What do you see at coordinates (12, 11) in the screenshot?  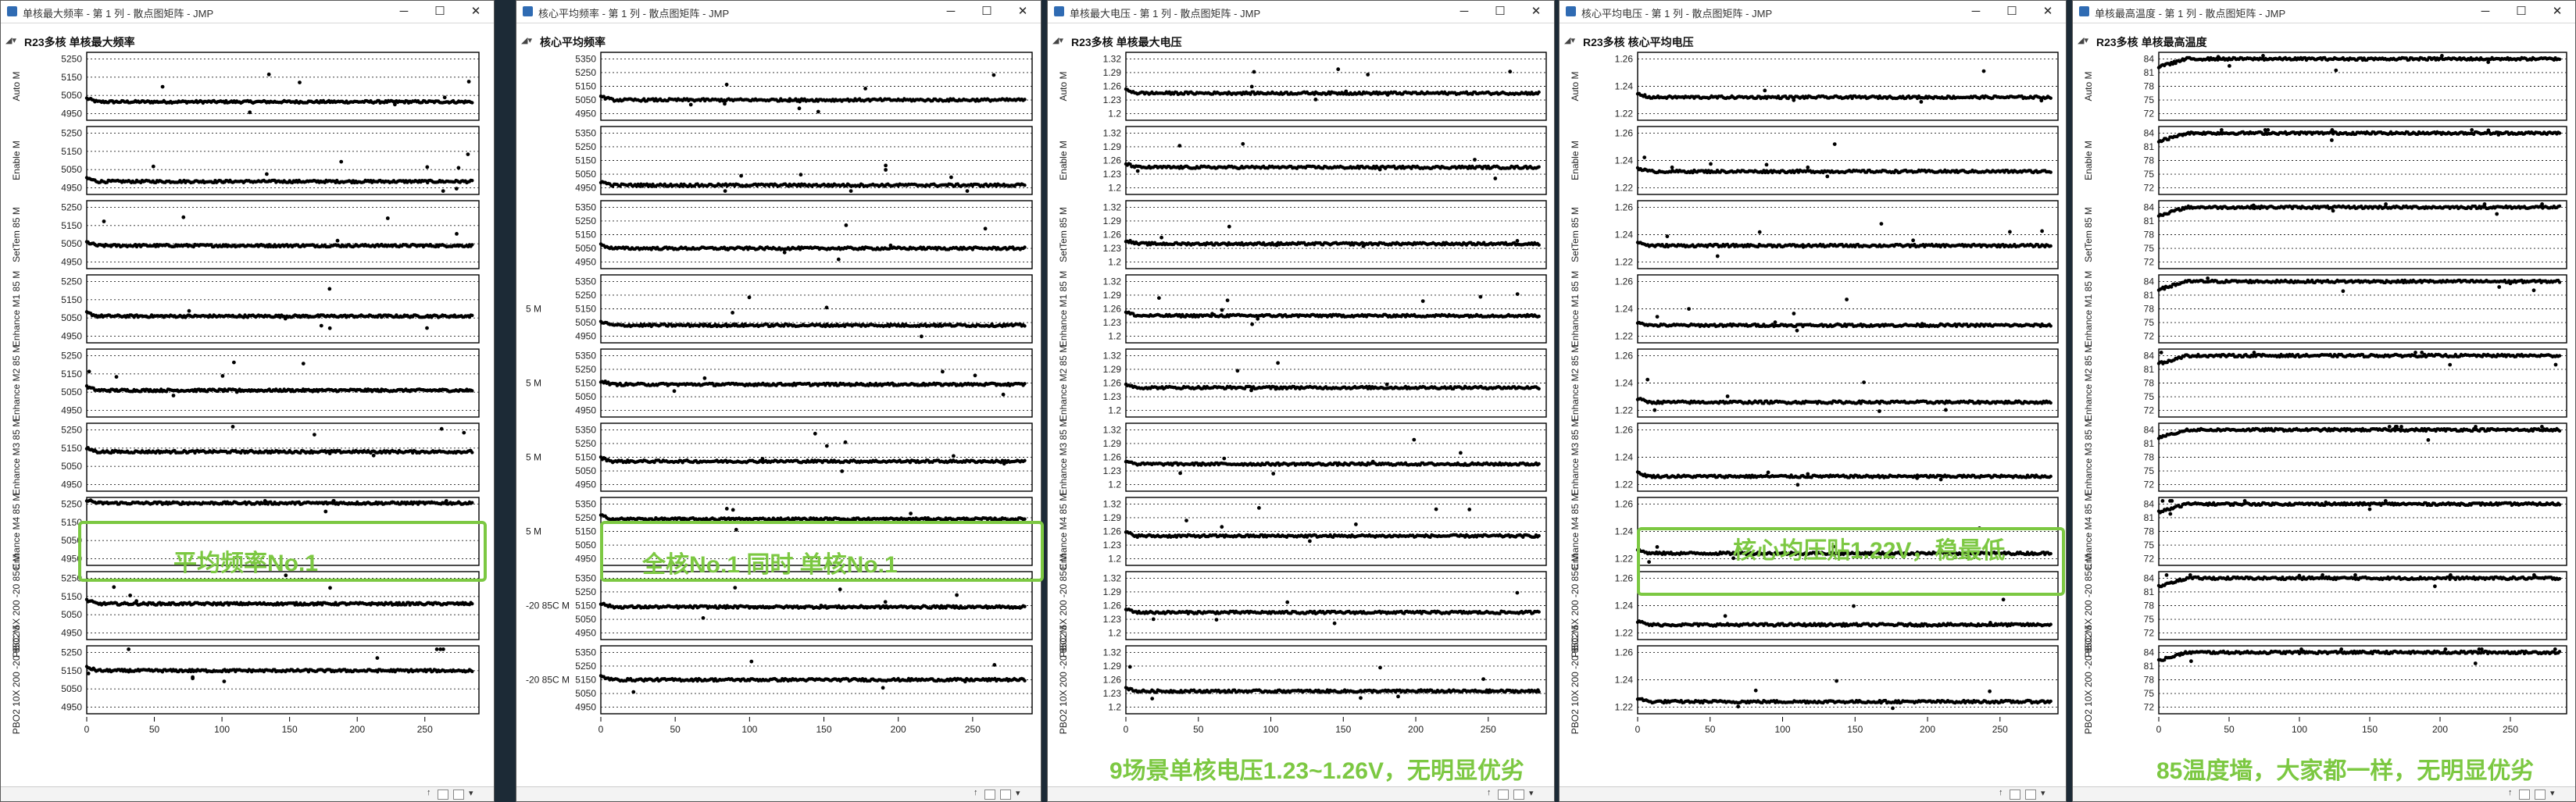 I see `jmp-app-icon` at bounding box center [12, 11].